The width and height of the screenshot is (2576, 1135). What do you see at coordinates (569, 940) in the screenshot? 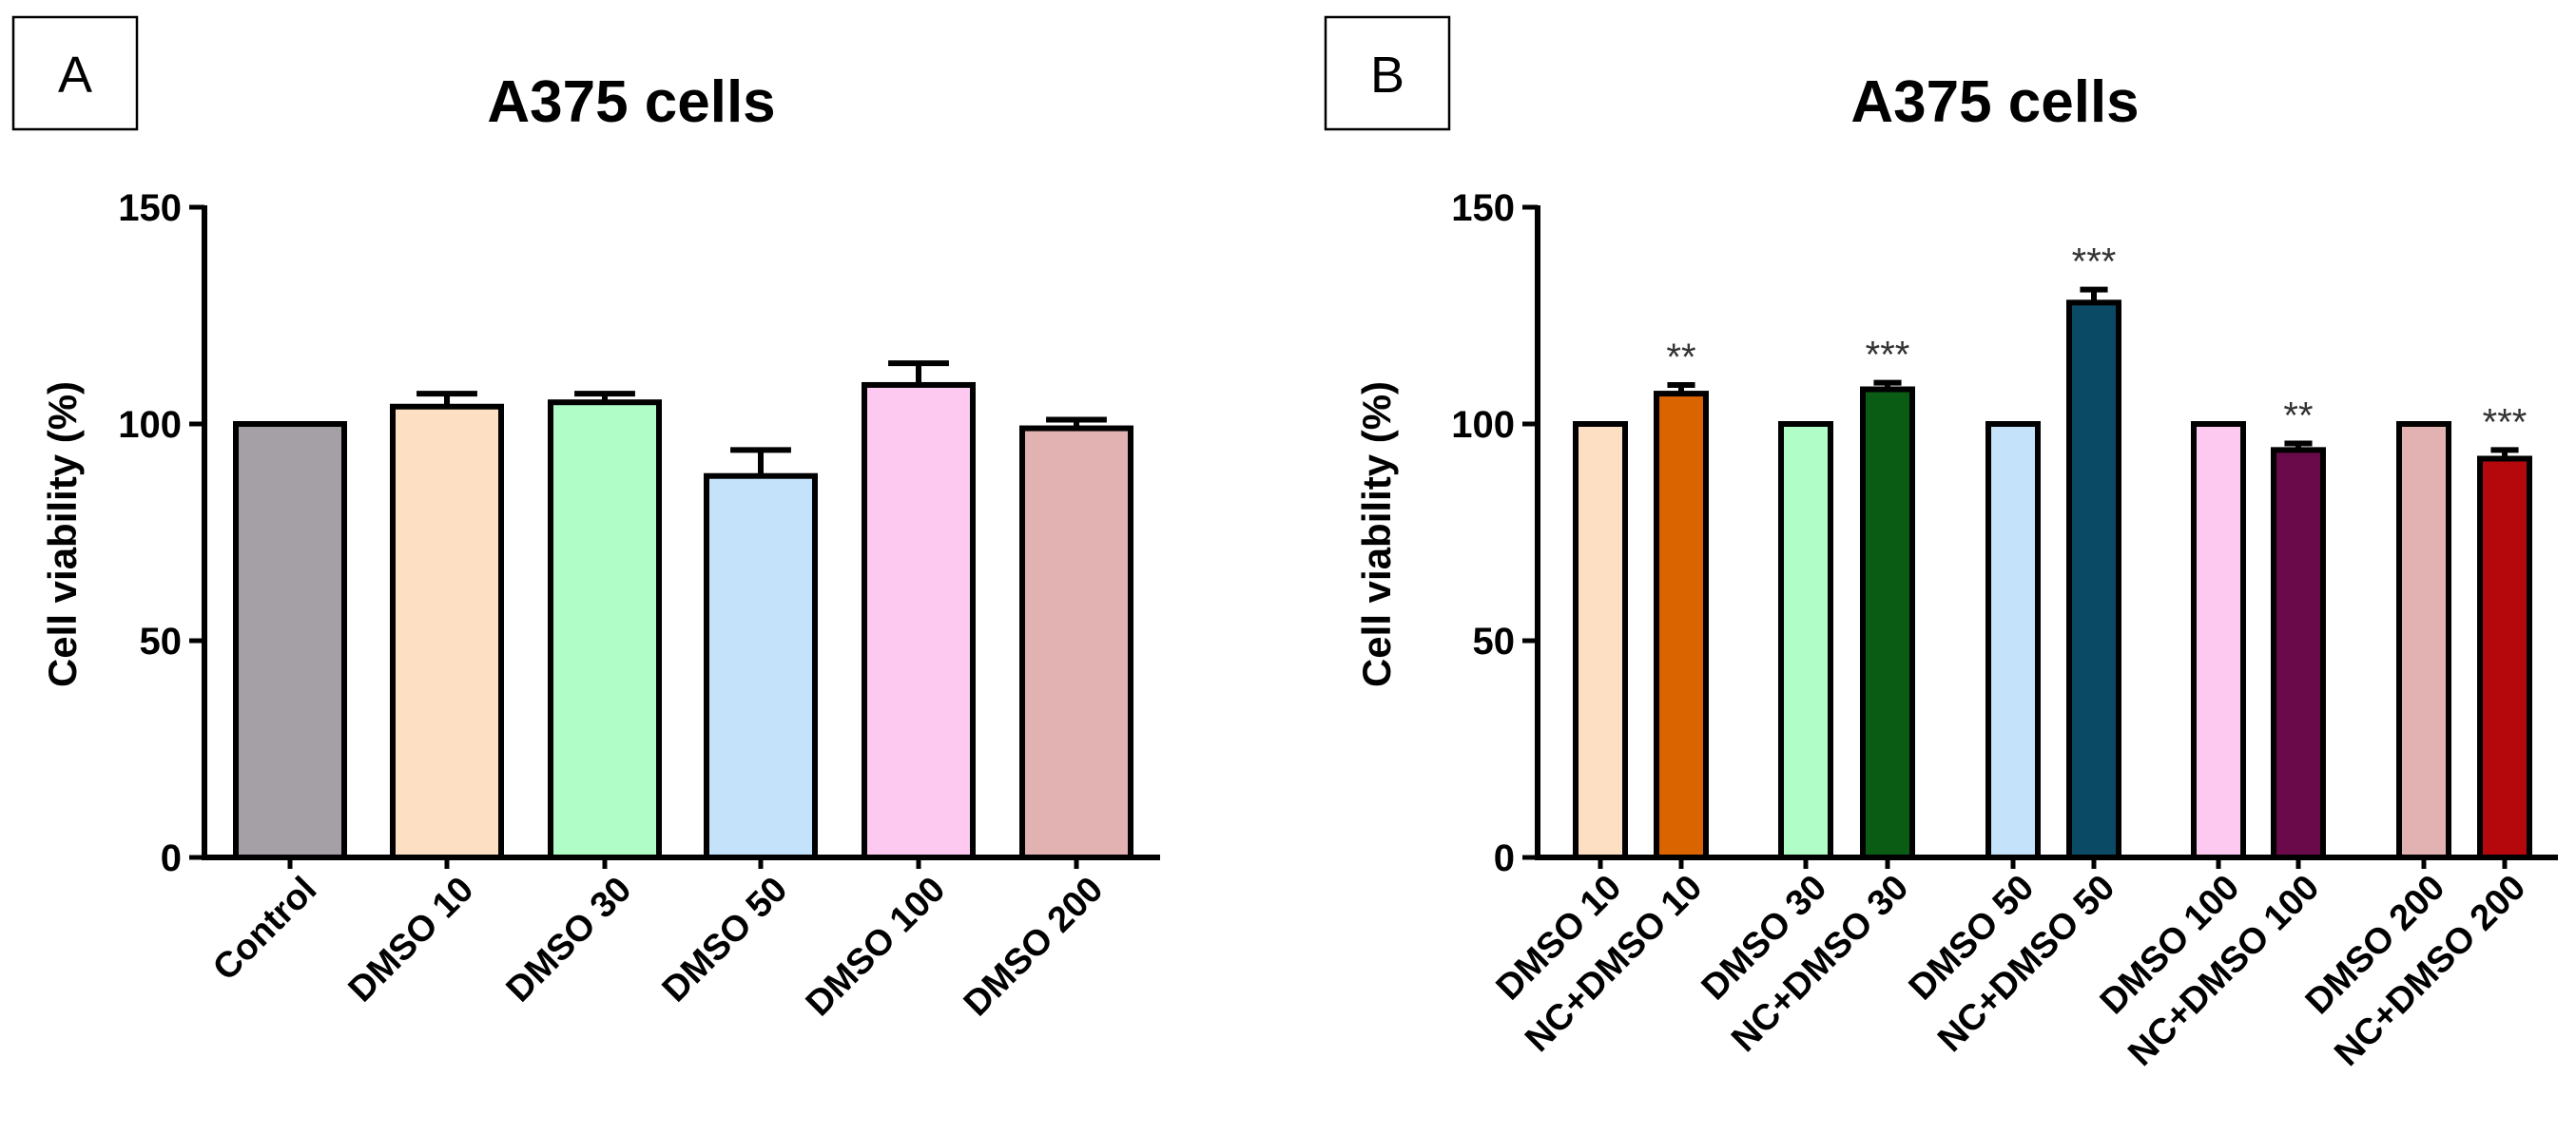
I see `x-tick-label: DMSO 30` at bounding box center [569, 940].